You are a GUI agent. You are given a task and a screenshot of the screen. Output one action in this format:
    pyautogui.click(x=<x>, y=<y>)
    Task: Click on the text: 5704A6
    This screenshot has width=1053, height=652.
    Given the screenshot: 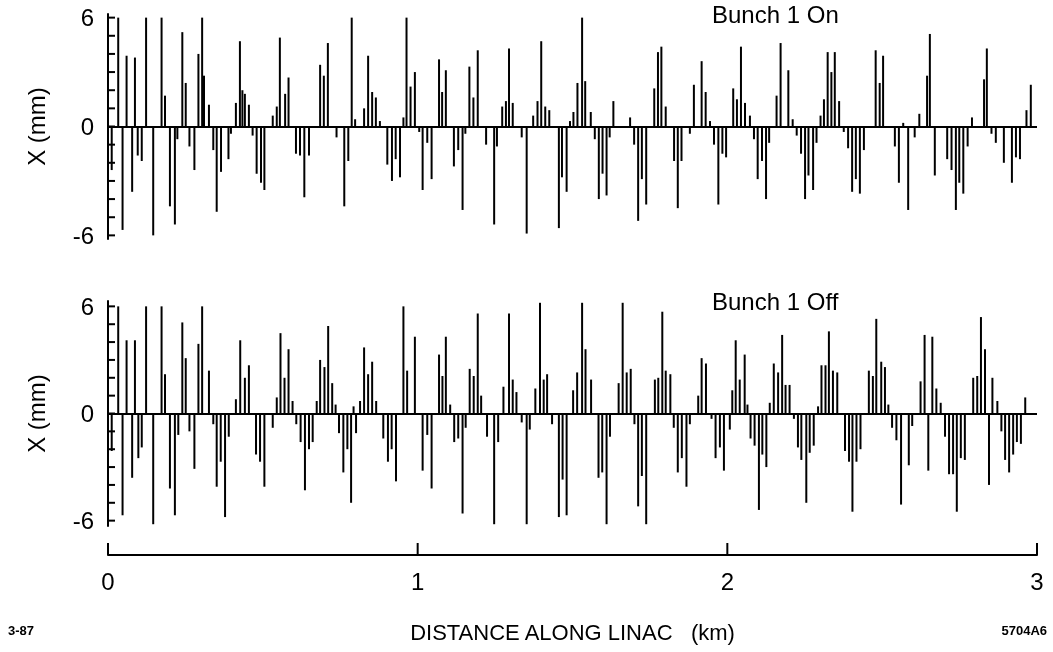 What is the action you would take?
    pyautogui.click(x=1024, y=630)
    